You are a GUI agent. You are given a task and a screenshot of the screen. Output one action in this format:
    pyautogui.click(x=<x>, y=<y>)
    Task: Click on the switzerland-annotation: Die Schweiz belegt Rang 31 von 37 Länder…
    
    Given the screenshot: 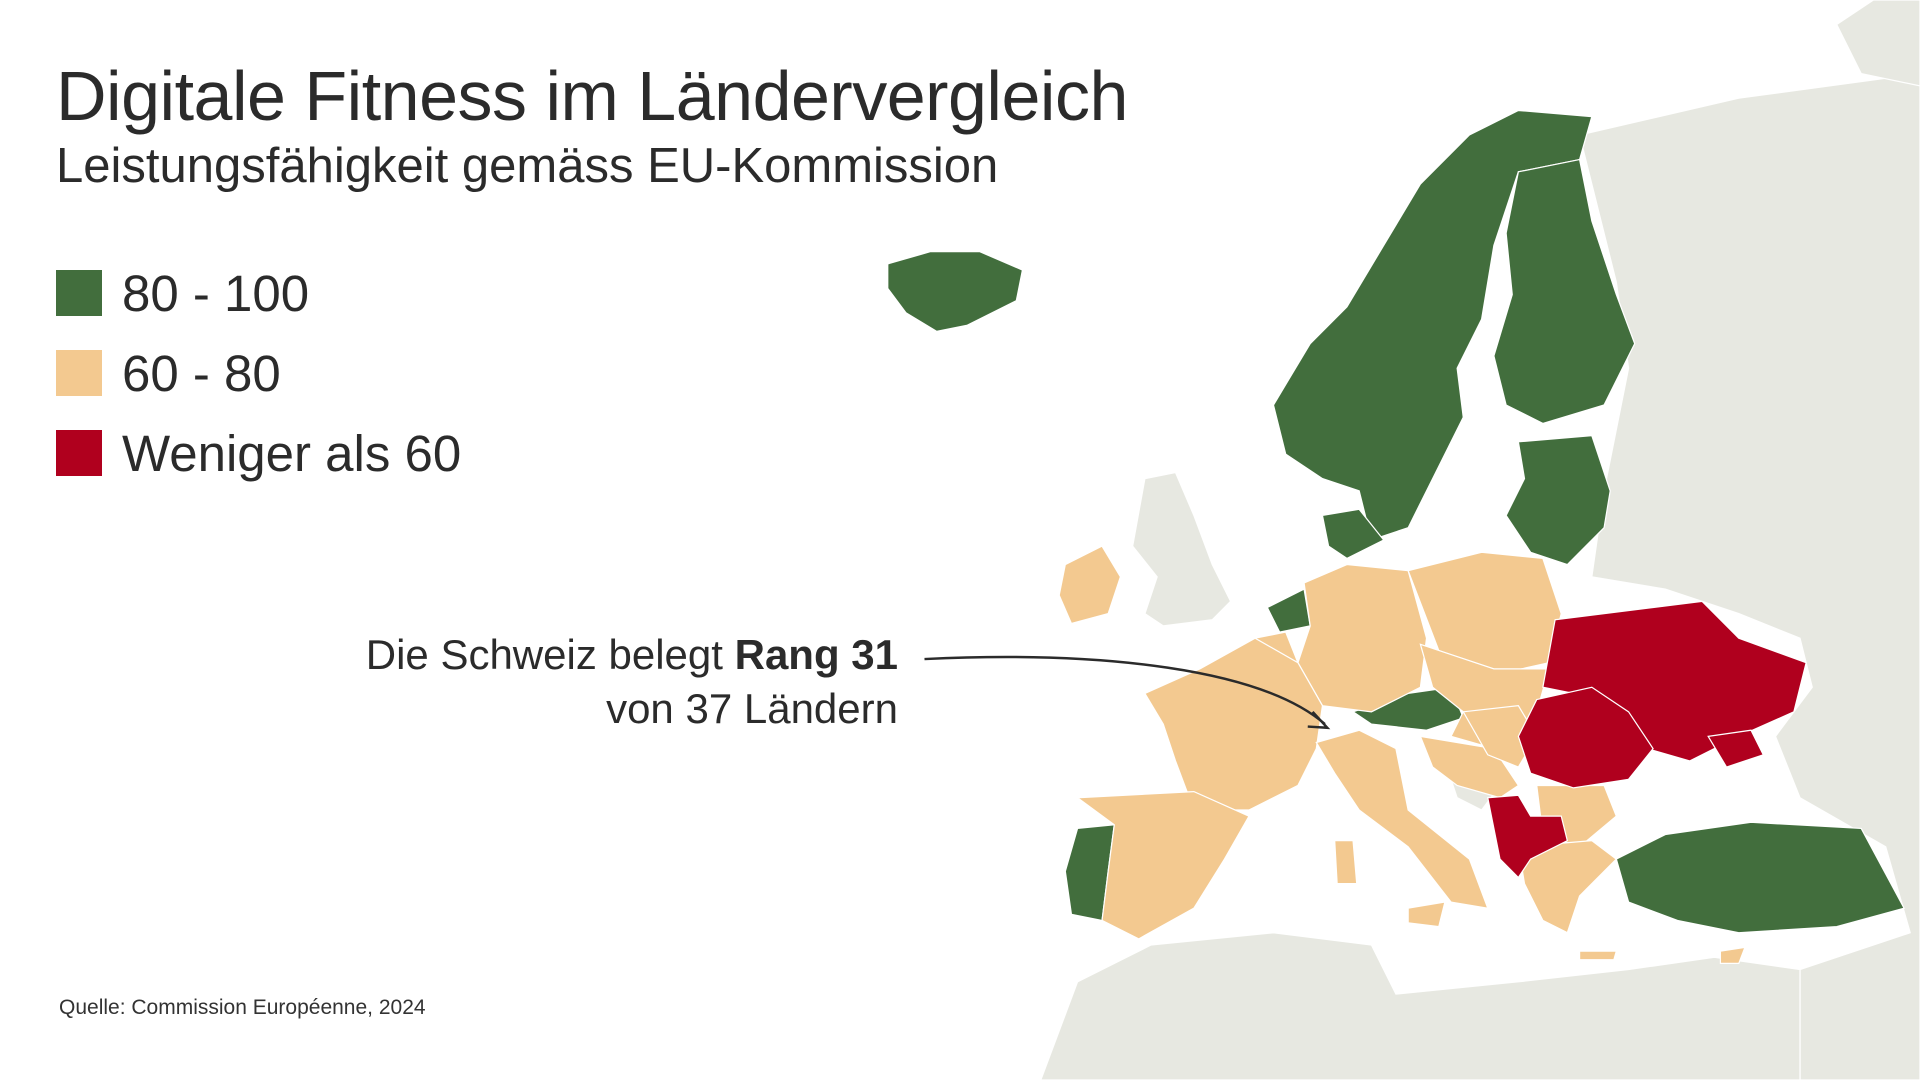 What is the action you would take?
    pyautogui.click(x=632, y=682)
    